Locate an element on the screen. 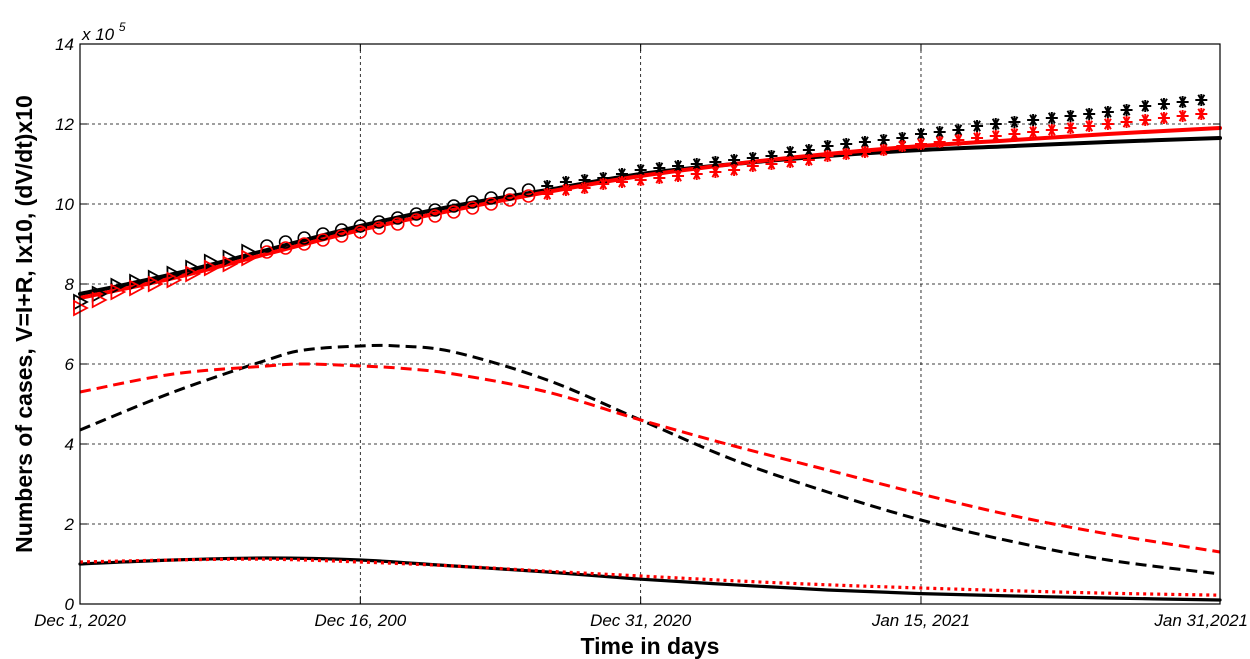 This screenshot has height=659, width=1250. series-8-markers is located at coordinates (398, 218).